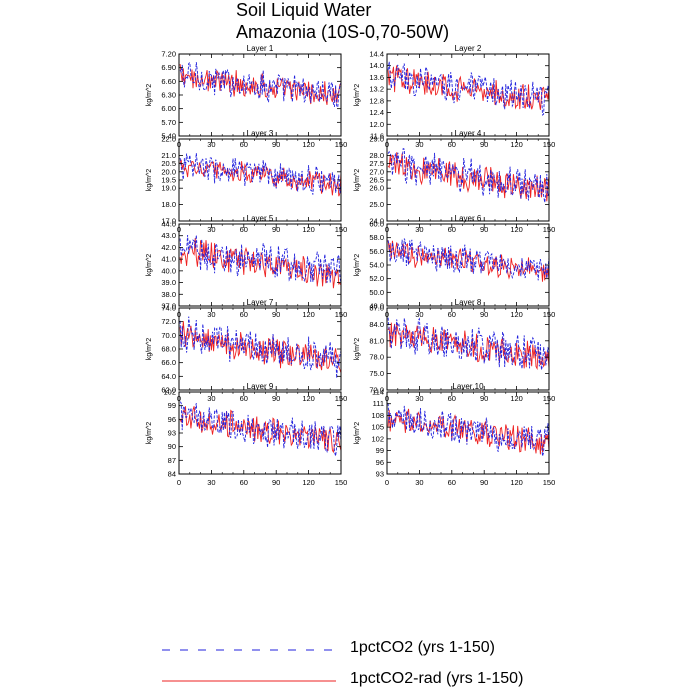 The image size is (700, 700). Describe the element at coordinates (376, 89) in the screenshot. I see `y-tick-label: 13.2` at that location.